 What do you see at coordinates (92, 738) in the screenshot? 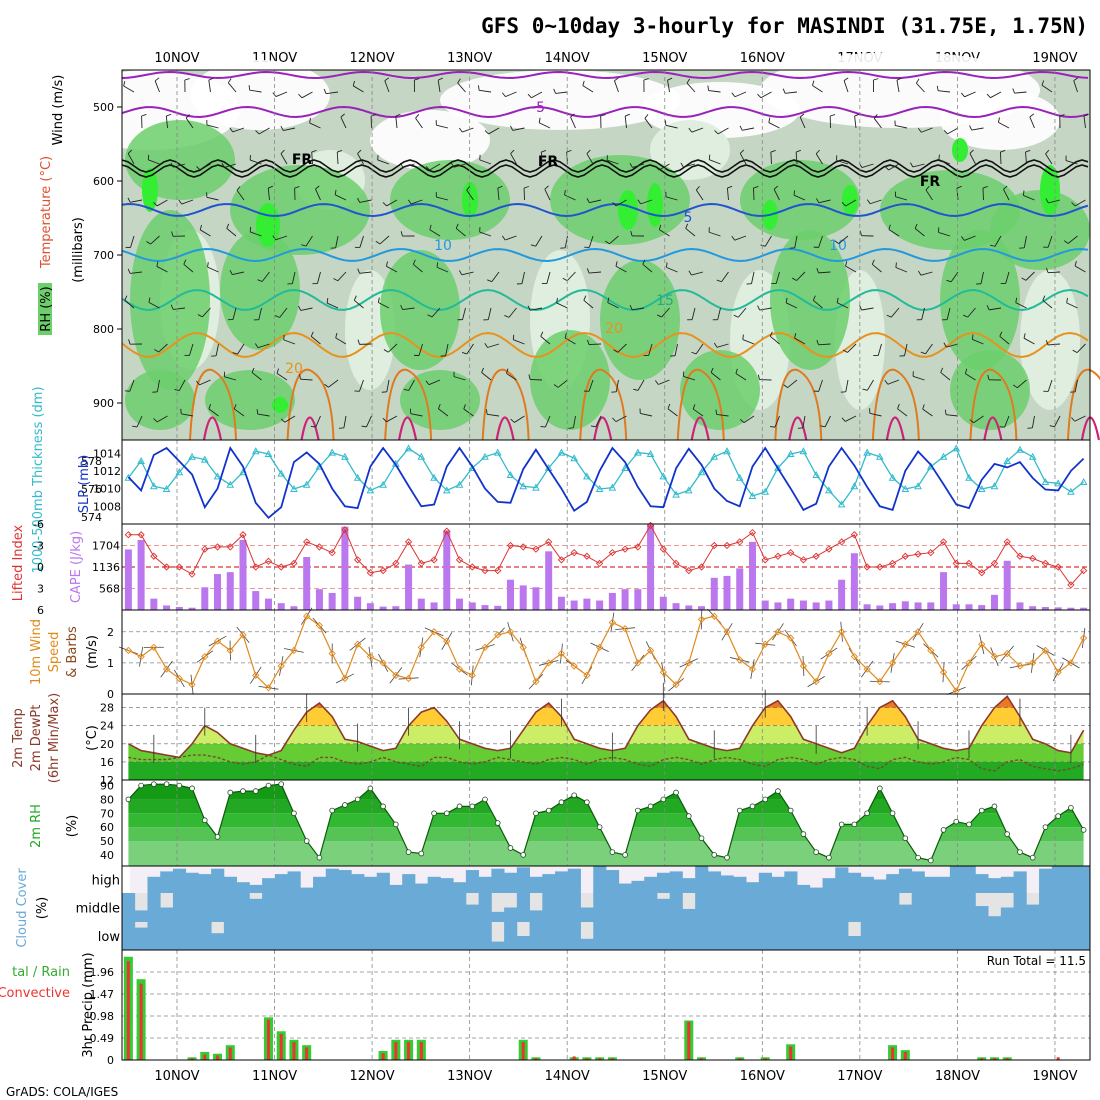
I see `temp-axis-label-d: (°C)` at bounding box center [92, 738].